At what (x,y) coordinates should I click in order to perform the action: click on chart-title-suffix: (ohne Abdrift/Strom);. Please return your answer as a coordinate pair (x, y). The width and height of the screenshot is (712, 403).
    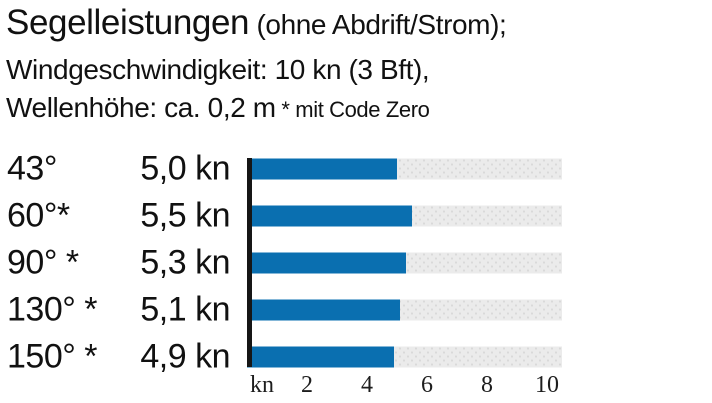
    Looking at the image, I should click on (378, 24).